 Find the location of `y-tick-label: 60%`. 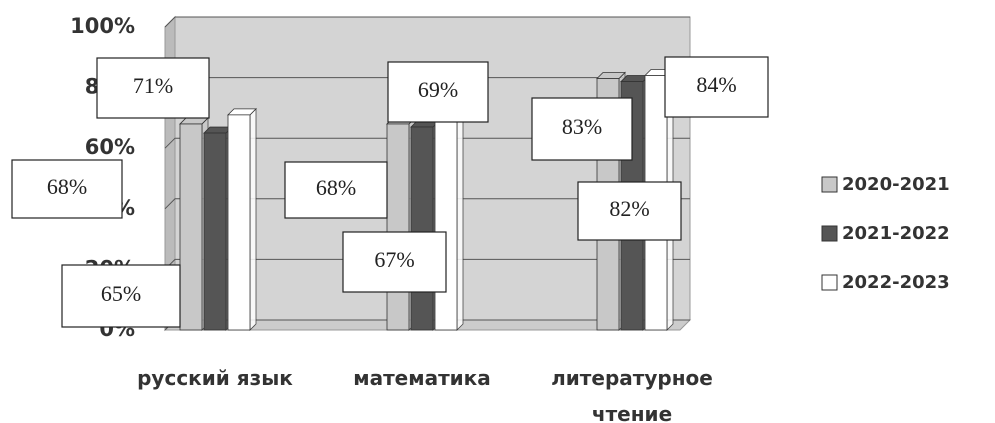

y-tick-label: 60% is located at coordinates (110, 147).